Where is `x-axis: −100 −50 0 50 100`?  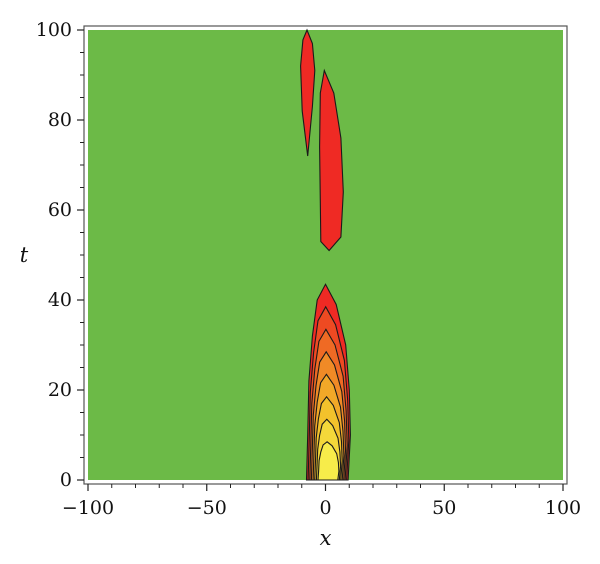
x-axis: −100 −50 0 50 100 is located at coordinates (321, 501).